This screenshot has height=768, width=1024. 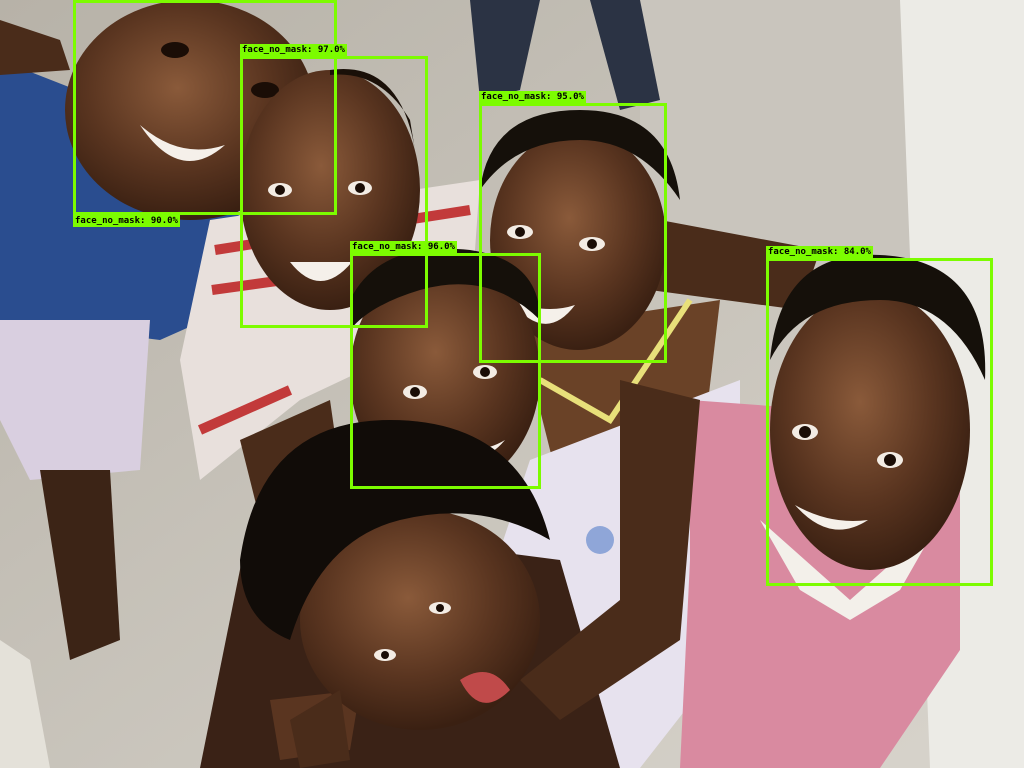 I want to click on face-detection-box: face_no_mask: 97.0%, so click(x=334, y=186).